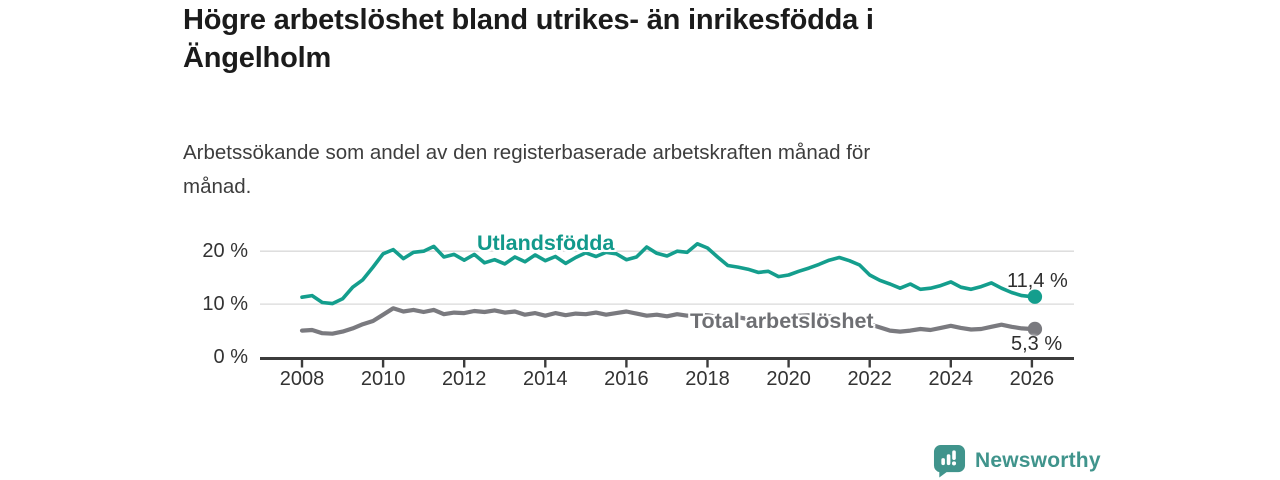 Image resolution: width=1280 pixels, height=480 pixels. I want to click on series-label-total-unemployment: Total arbetslöshet, so click(782, 321).